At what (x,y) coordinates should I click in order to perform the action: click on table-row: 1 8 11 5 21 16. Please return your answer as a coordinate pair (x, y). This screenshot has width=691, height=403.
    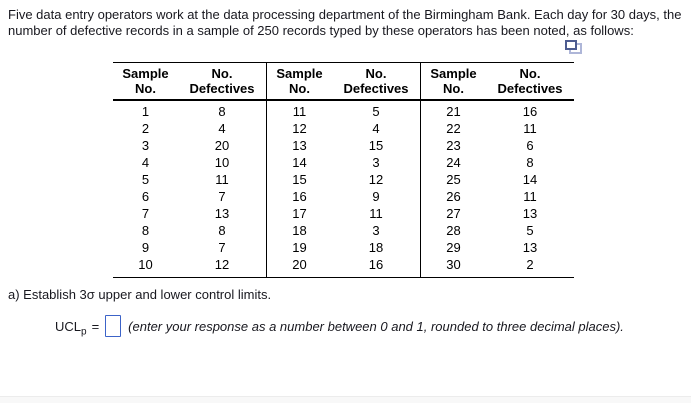
    Looking at the image, I should click on (343, 110).